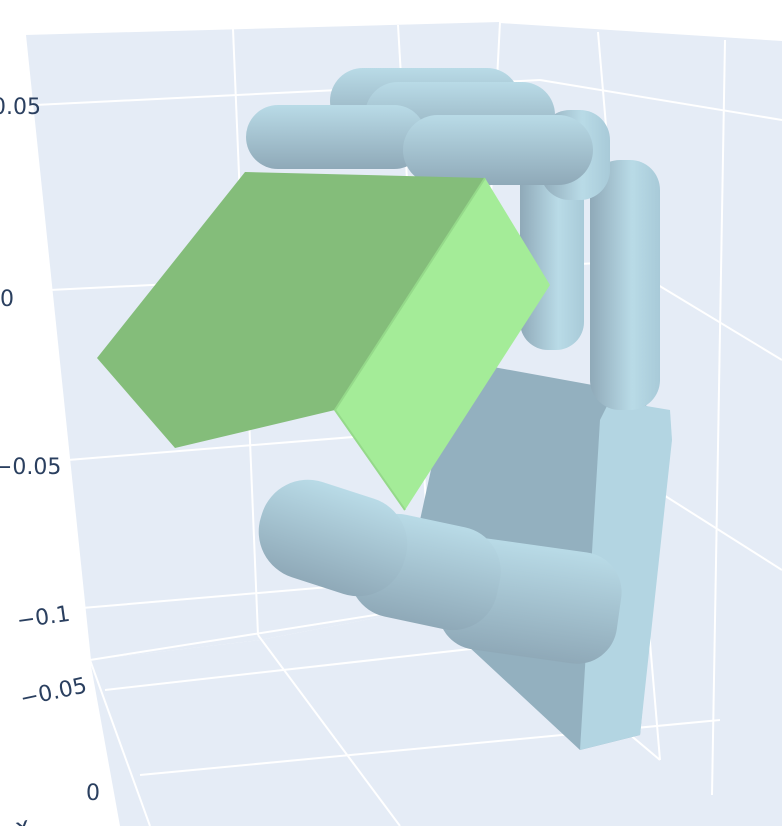 This screenshot has height=826, width=782. I want to click on z-tick-label: −0.1, so click(43, 618).